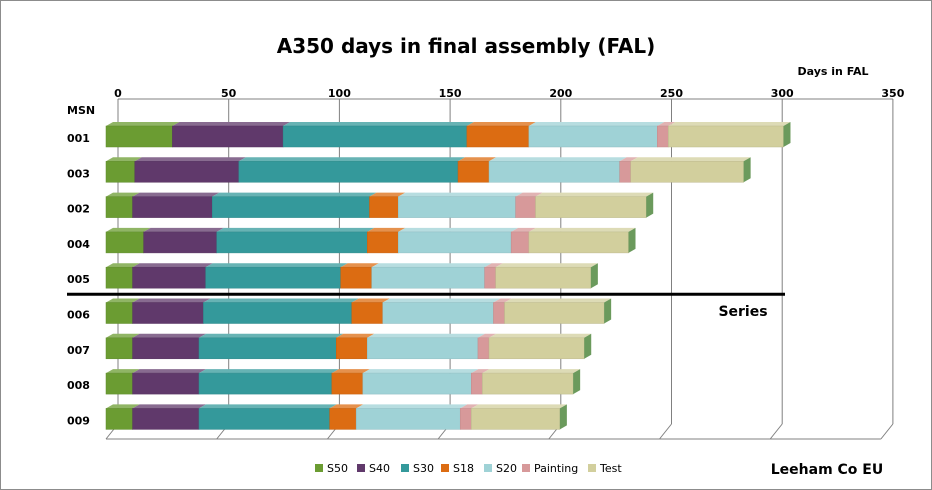  Describe the element at coordinates (361, 468) in the screenshot. I see `legend-swatch-s40` at that location.